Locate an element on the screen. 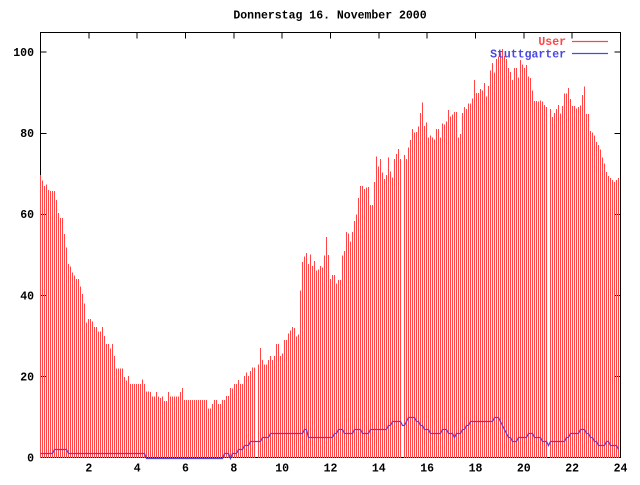 The image size is (640, 485). svg-text: Stuttgarter is located at coordinates (528, 54).